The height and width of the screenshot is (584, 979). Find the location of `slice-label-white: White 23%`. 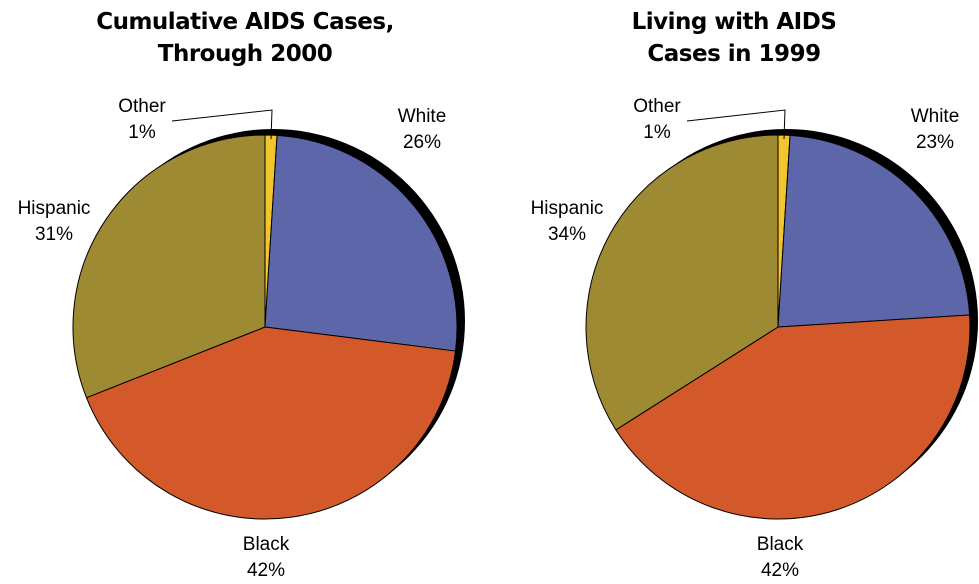

slice-label-white: White 23% is located at coordinates (935, 130).